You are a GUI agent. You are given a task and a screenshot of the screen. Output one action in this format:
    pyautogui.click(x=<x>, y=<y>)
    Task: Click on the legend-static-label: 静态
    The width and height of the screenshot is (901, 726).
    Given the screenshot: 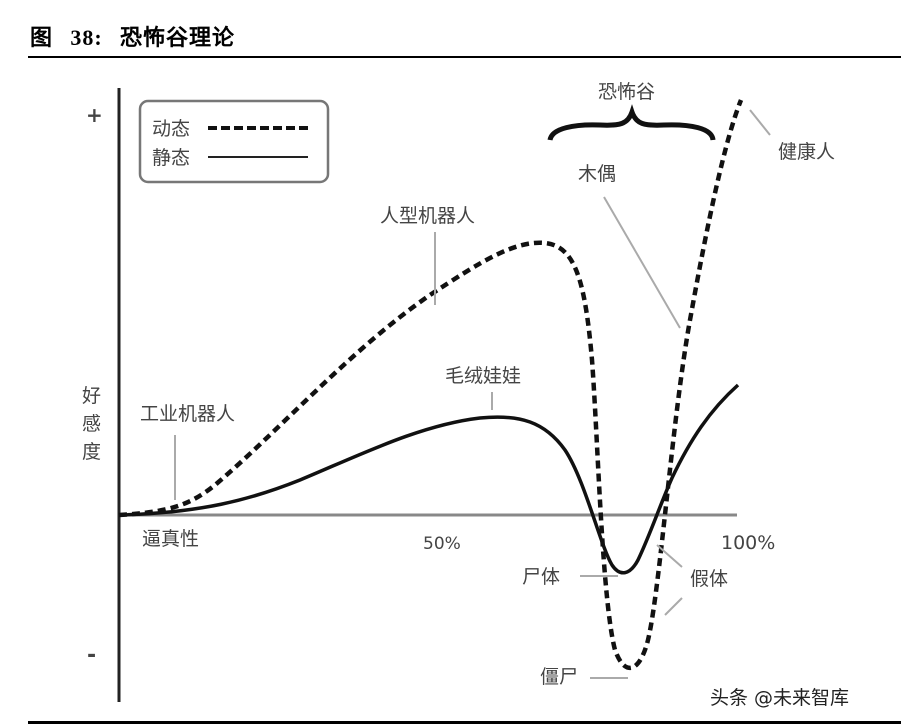 What is the action you would take?
    pyautogui.click(x=171, y=158)
    